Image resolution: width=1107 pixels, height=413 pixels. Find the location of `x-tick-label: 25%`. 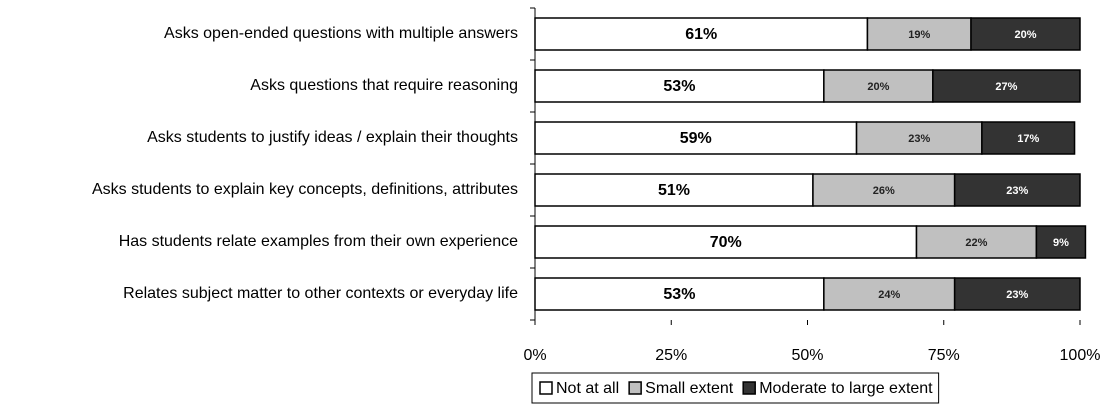

x-tick-label: 25% is located at coordinates (671, 355).